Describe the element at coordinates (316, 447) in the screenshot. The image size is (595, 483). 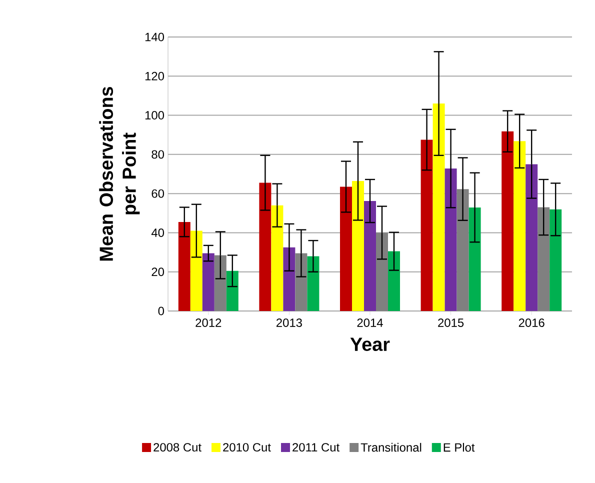
I see `legend-label: 2011 Cut` at that location.